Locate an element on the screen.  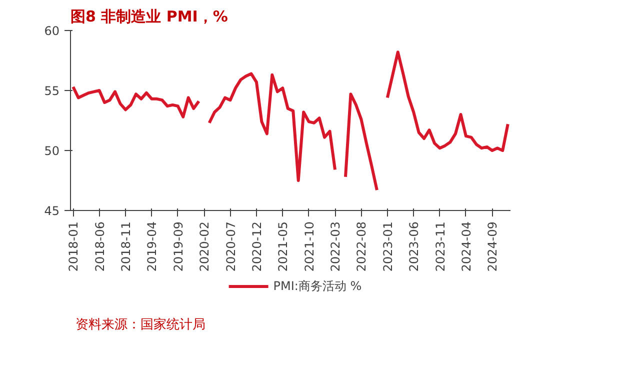
x-tick-label: 2018-11 is located at coordinates (126, 247).